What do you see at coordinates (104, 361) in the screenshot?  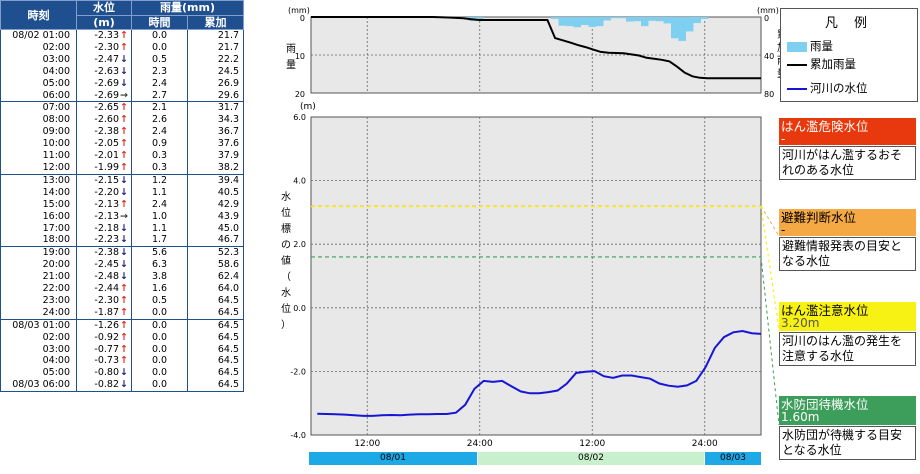 I see `cell-level: -0.73↑` at bounding box center [104, 361].